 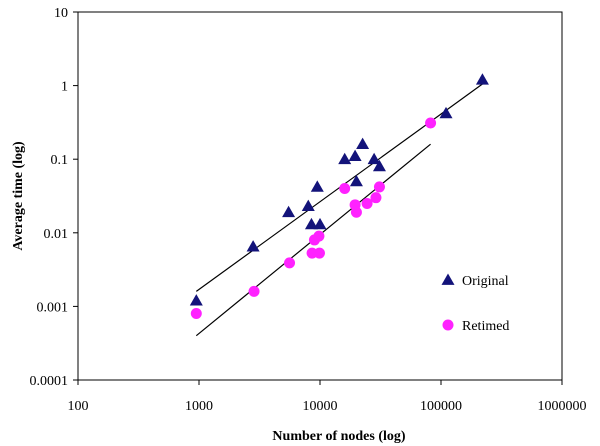 What do you see at coordinates (49, 381) in the screenshot?
I see `y-tick-label: 0.0001` at bounding box center [49, 381].